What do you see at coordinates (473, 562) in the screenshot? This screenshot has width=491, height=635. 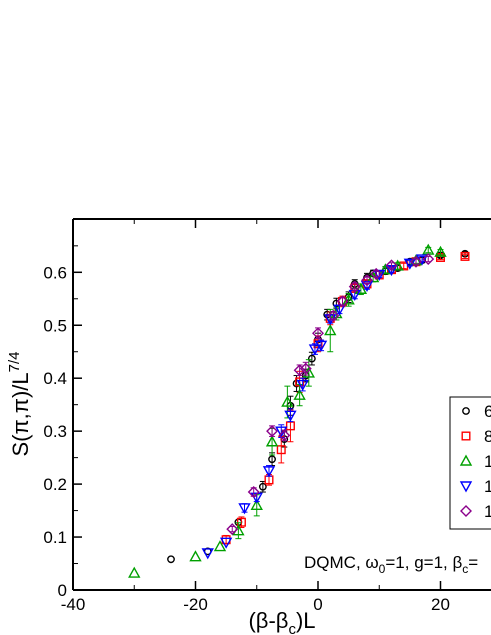 I see `annotation-tail: =` at bounding box center [473, 562].